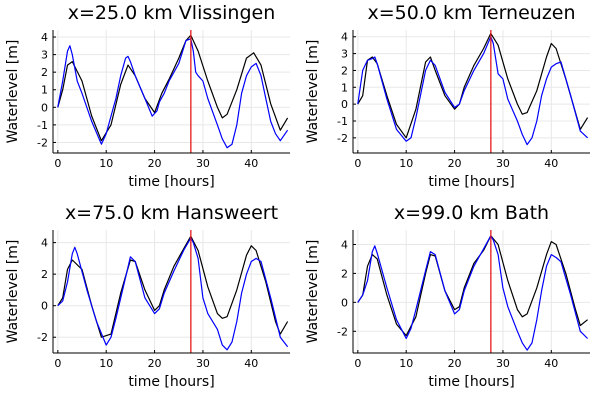 The image size is (600, 400). I want to click on chart-title: x=99.0 km Bath, so click(471, 213).